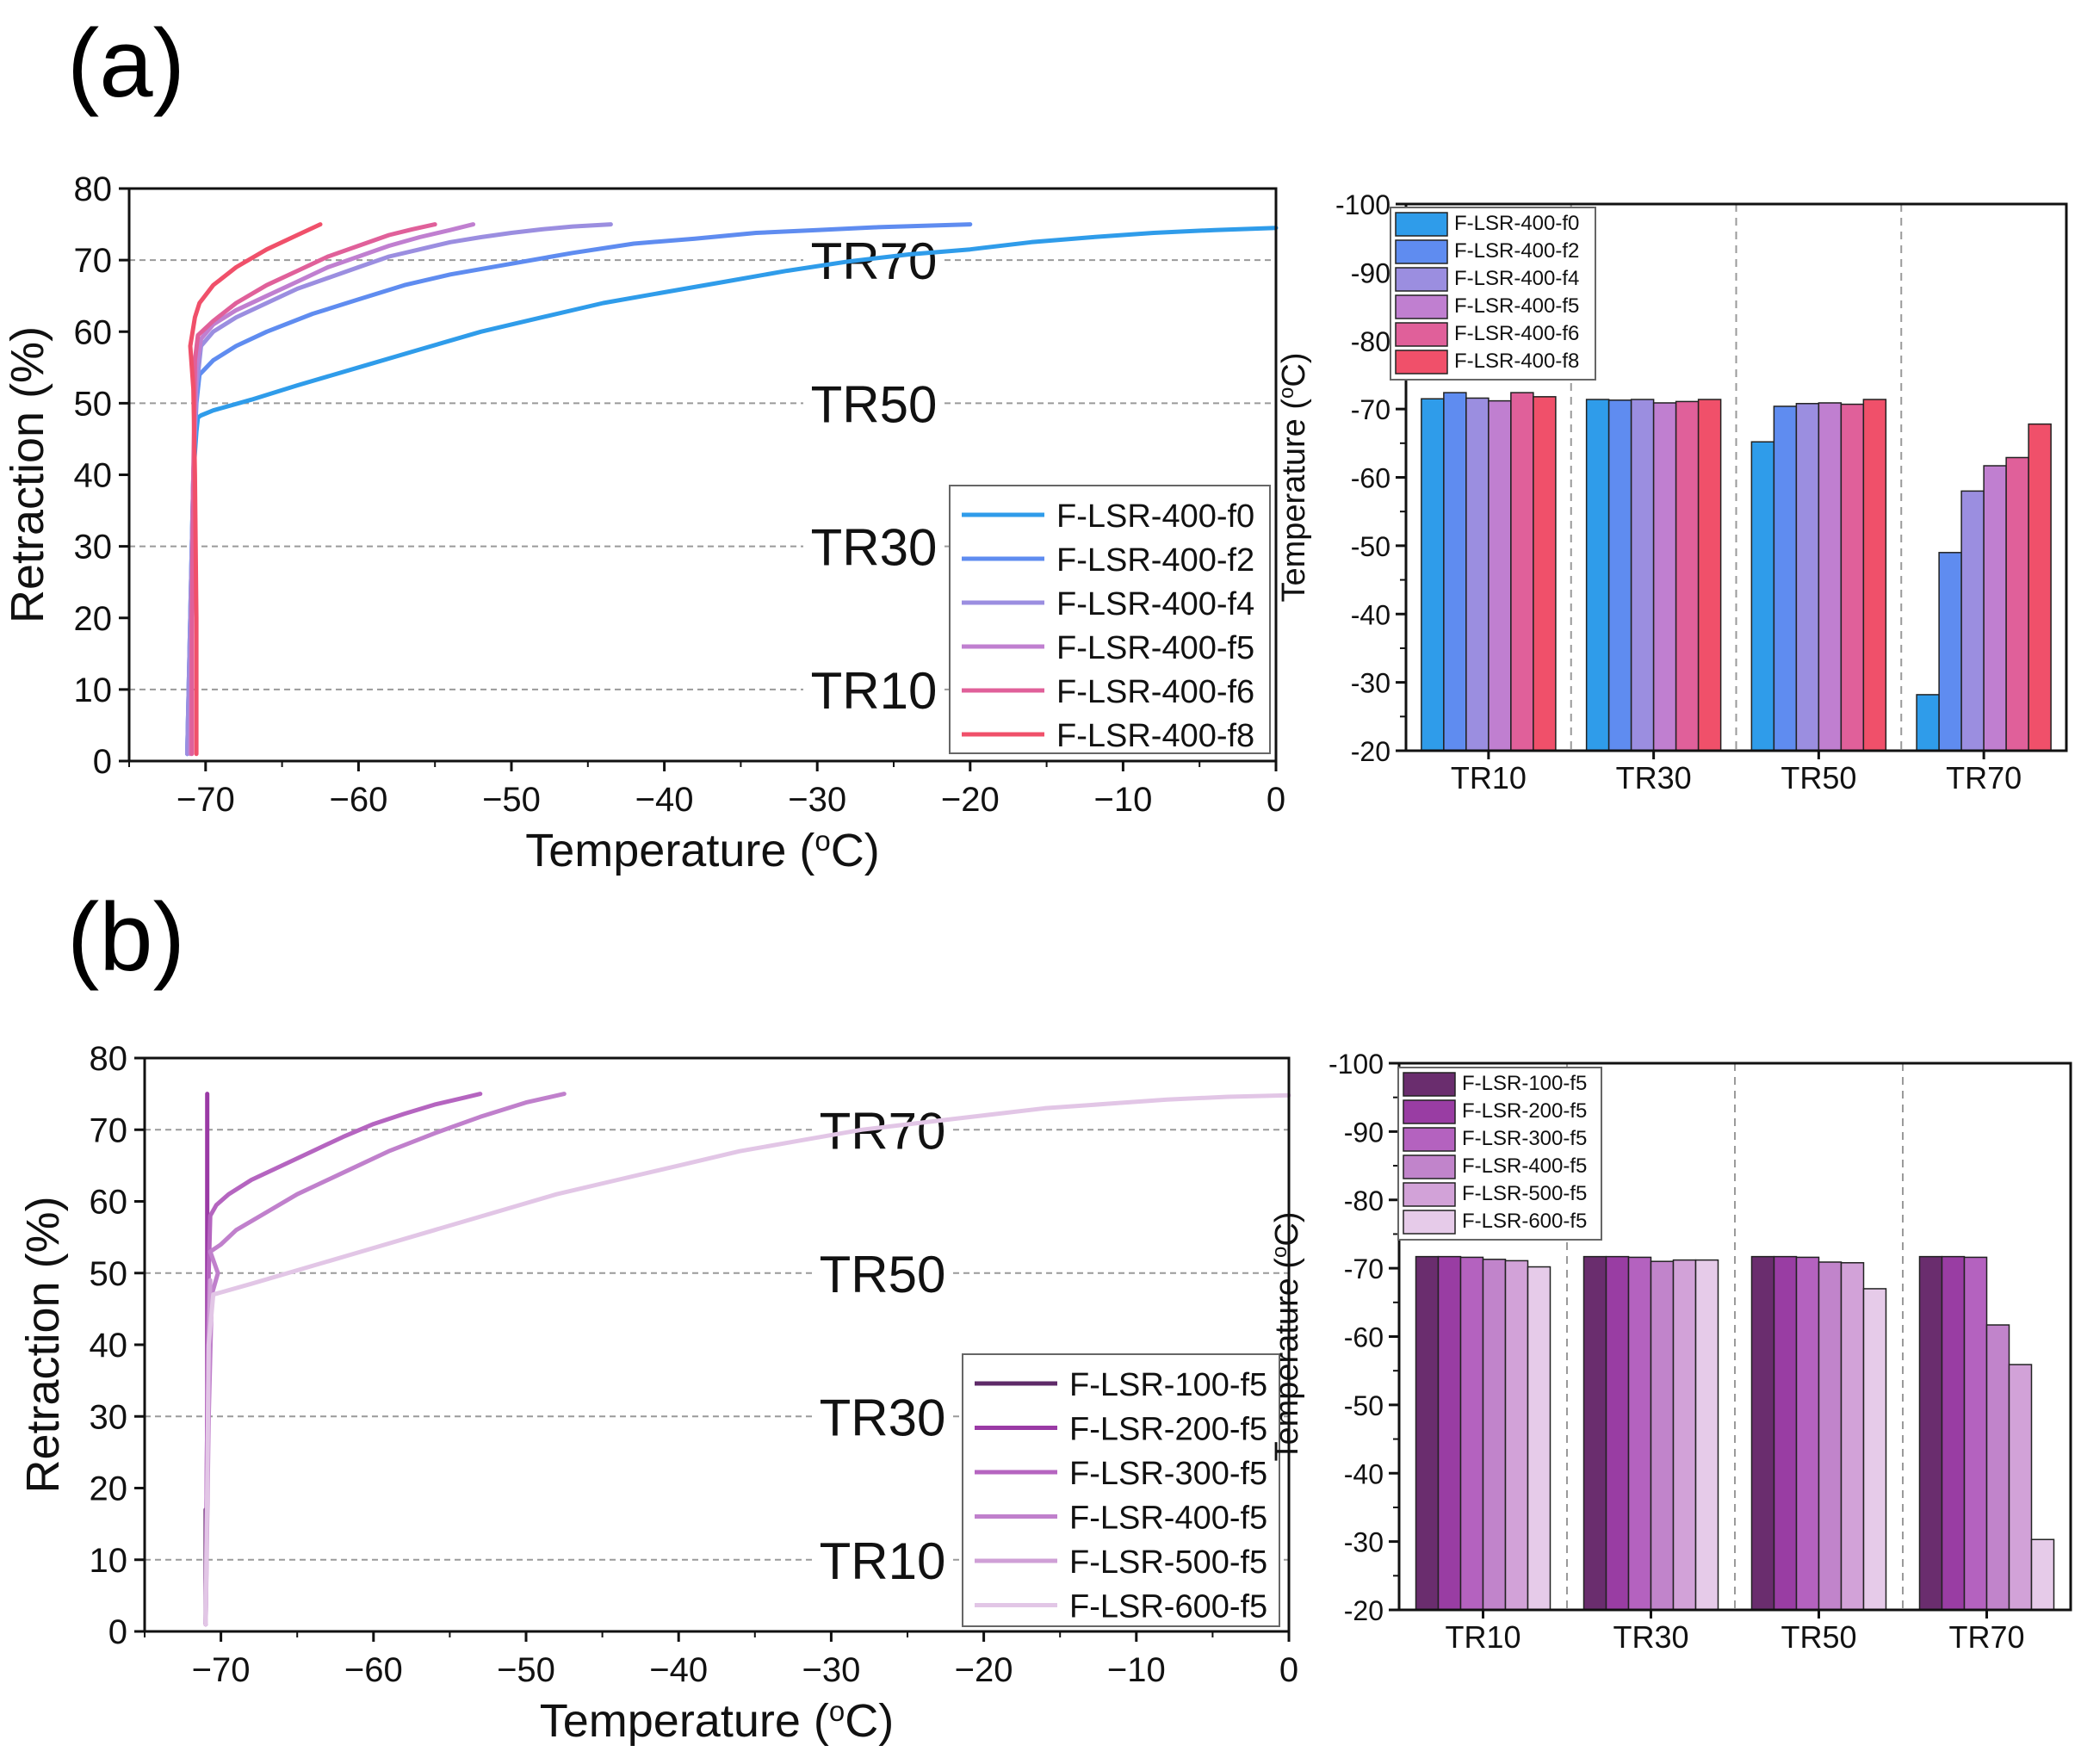 This screenshot has height=1764, width=2081. I want to click on y-tick-label: -90, so click(1364, 1132).